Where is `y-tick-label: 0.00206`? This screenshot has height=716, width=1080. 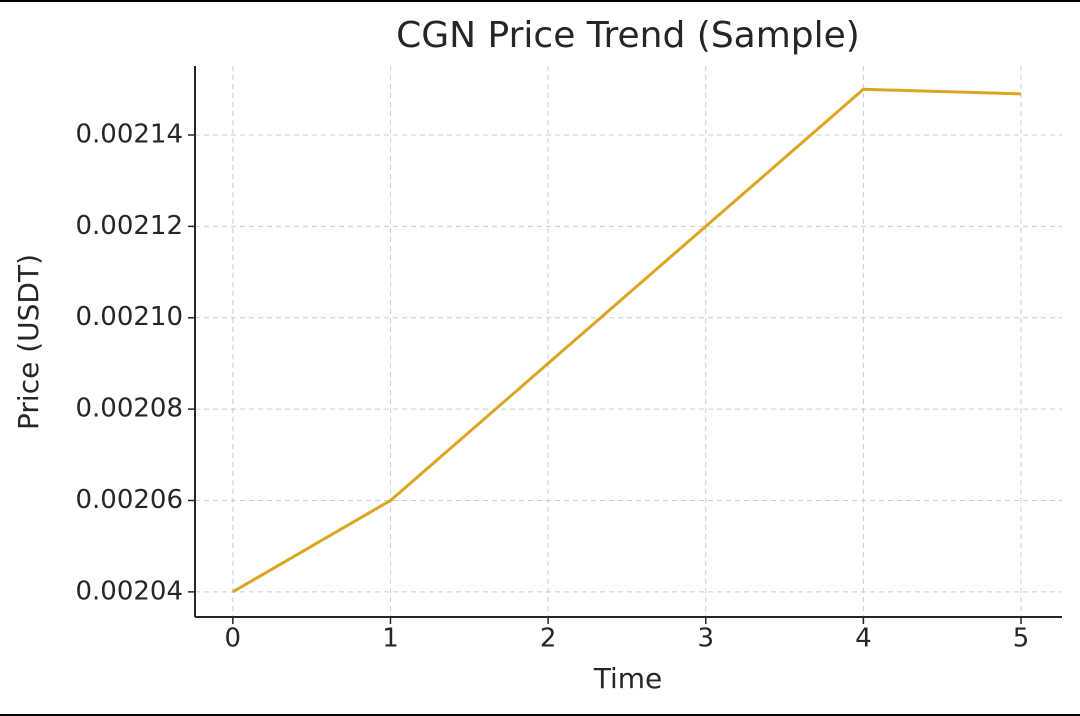
y-tick-label: 0.00206 is located at coordinates (129, 500).